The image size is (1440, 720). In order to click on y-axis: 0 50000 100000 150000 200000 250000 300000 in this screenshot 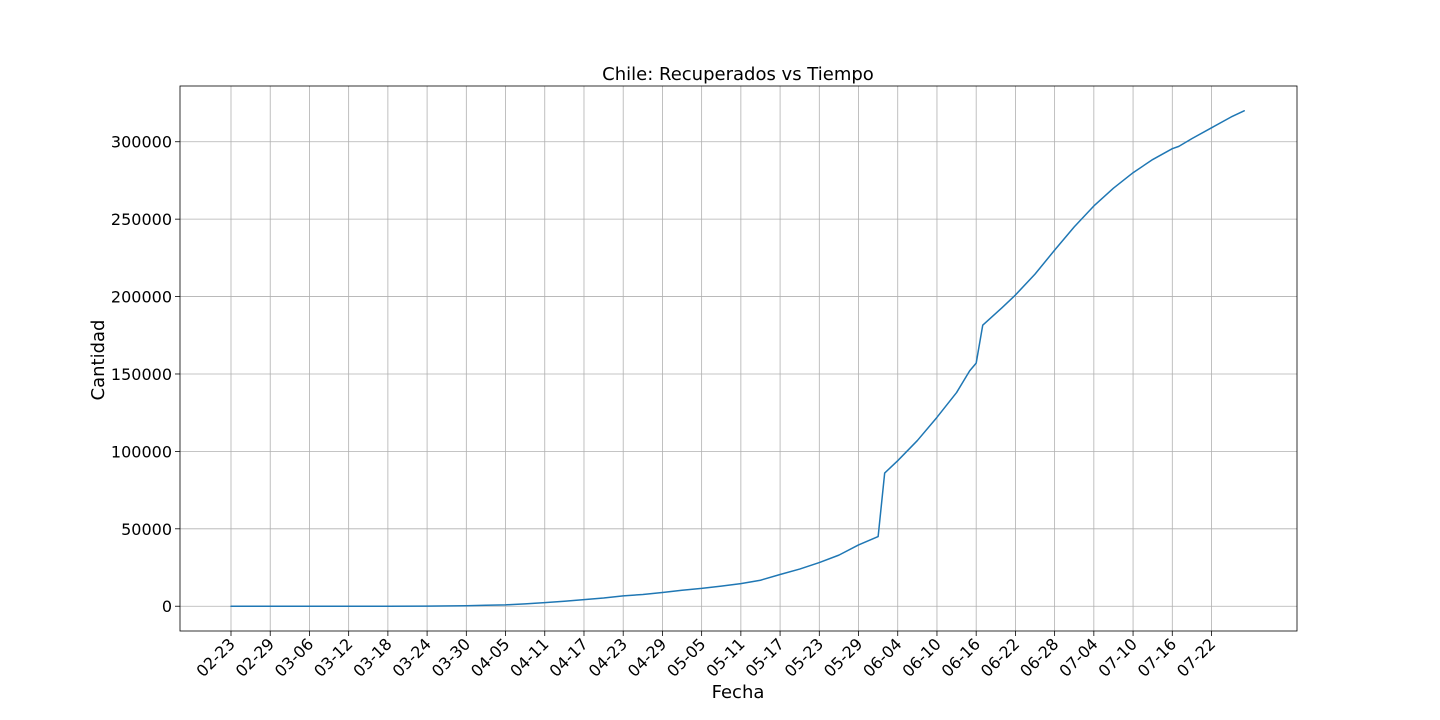, I will do `click(145, 374)`.